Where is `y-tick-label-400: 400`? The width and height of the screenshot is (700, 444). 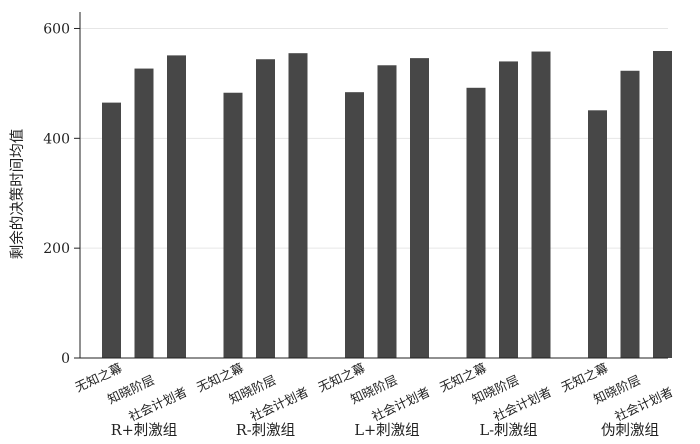
y-tick-label-400: 400 is located at coordinates (56, 139).